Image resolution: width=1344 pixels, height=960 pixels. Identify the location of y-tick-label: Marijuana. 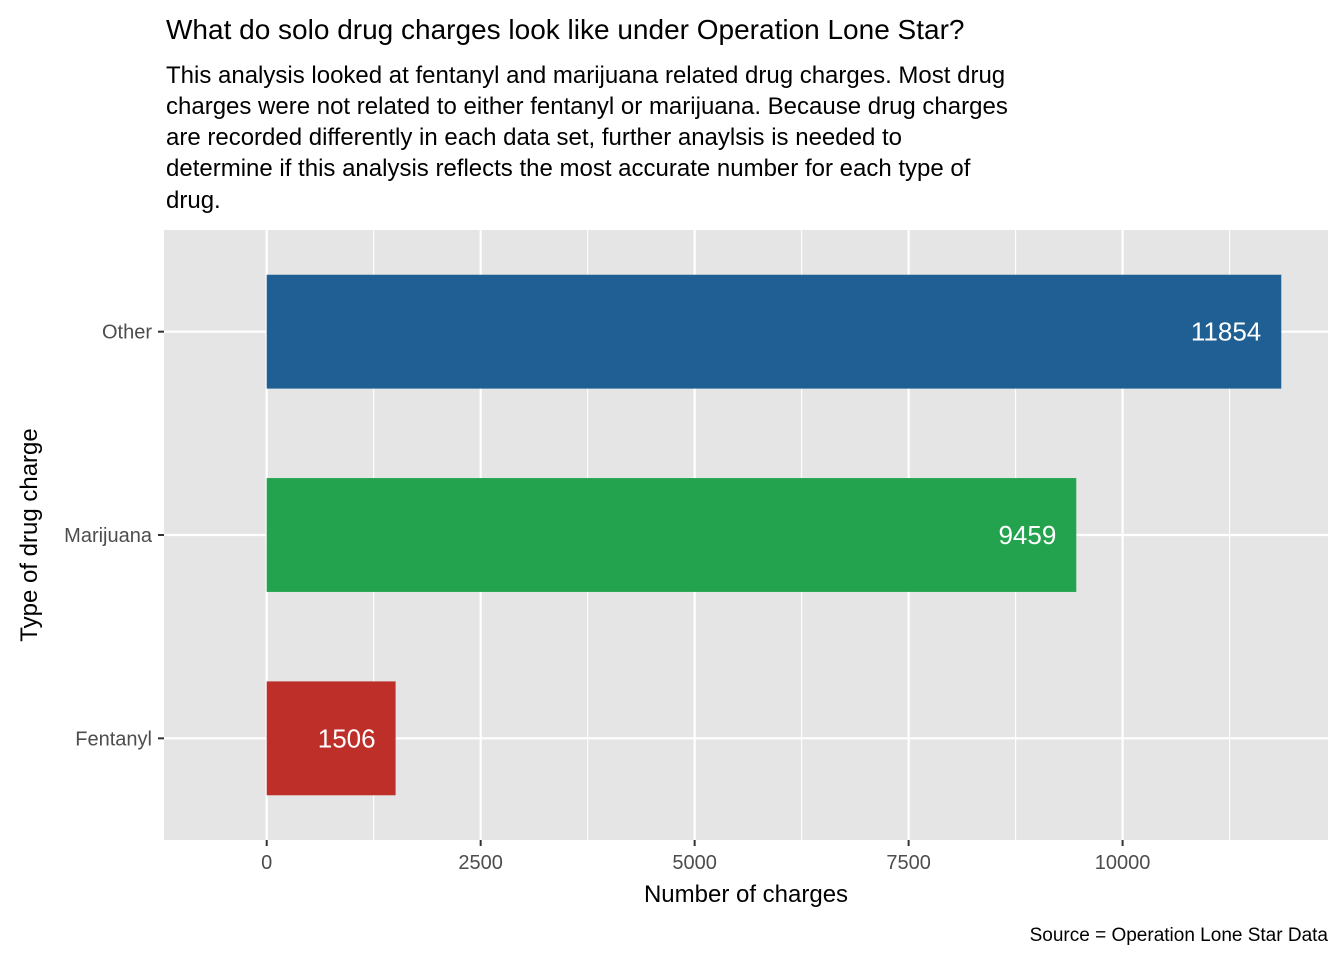
(108, 536).